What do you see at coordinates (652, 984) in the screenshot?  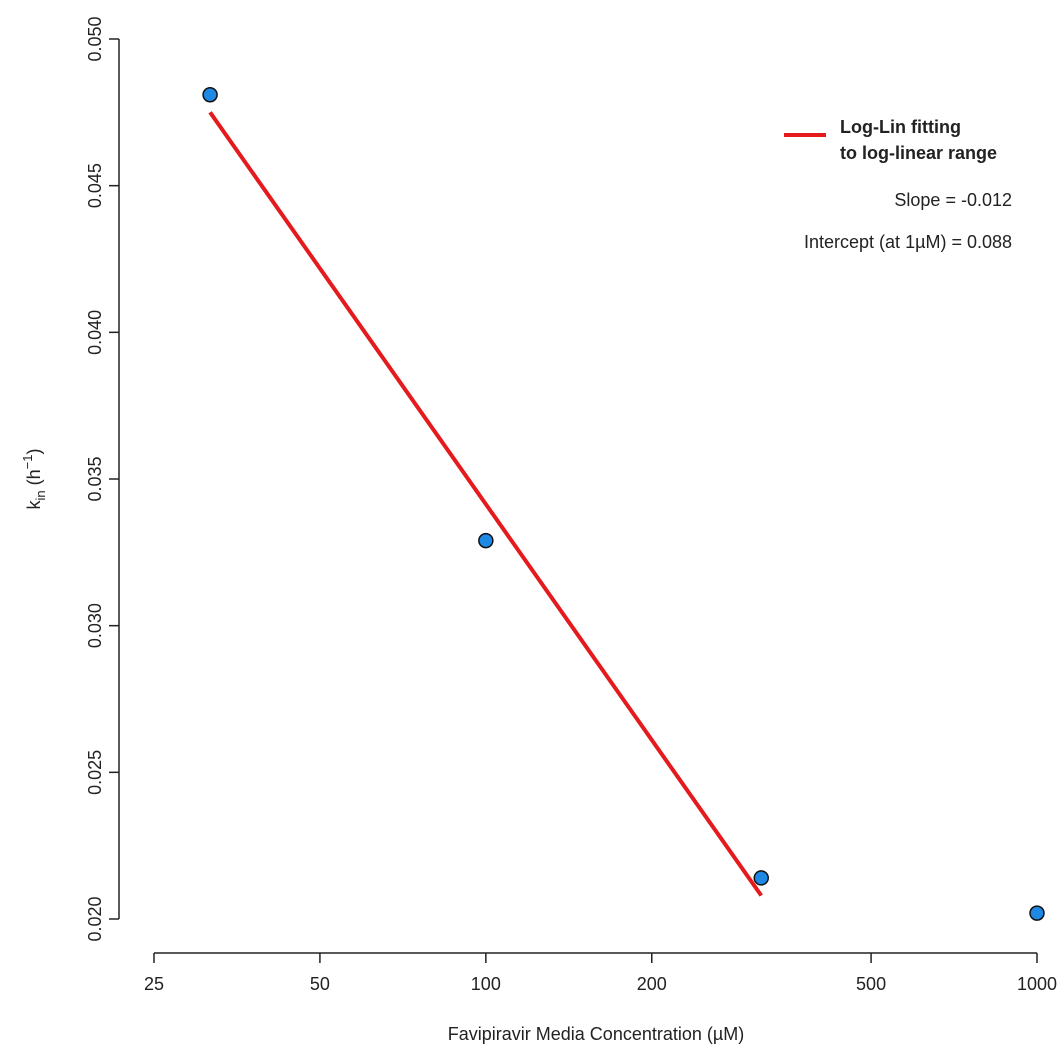 I see `x-tick-label: 200` at bounding box center [652, 984].